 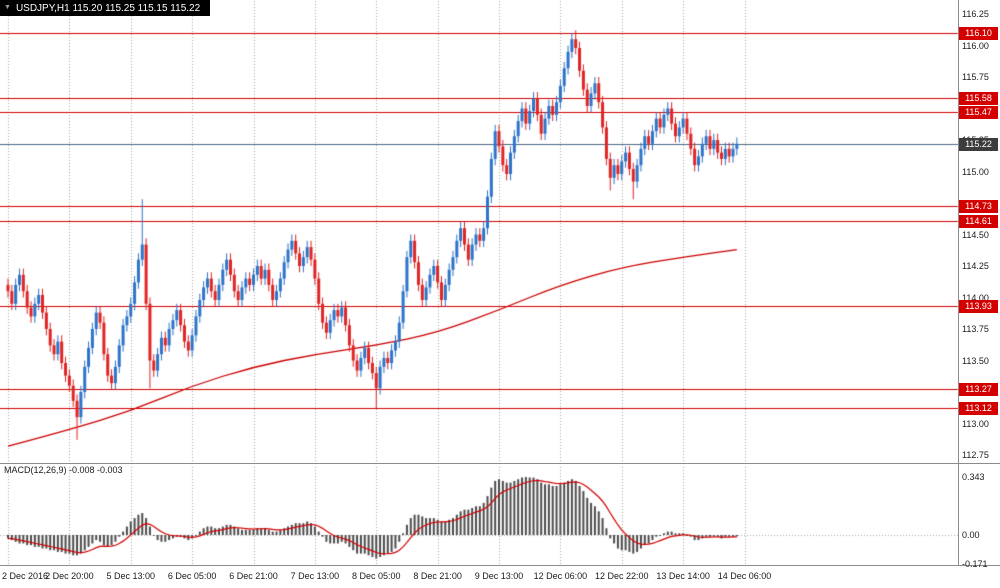 What do you see at coordinates (978, 33) in the screenshot?
I see `level-price-tag: 116.10` at bounding box center [978, 33].